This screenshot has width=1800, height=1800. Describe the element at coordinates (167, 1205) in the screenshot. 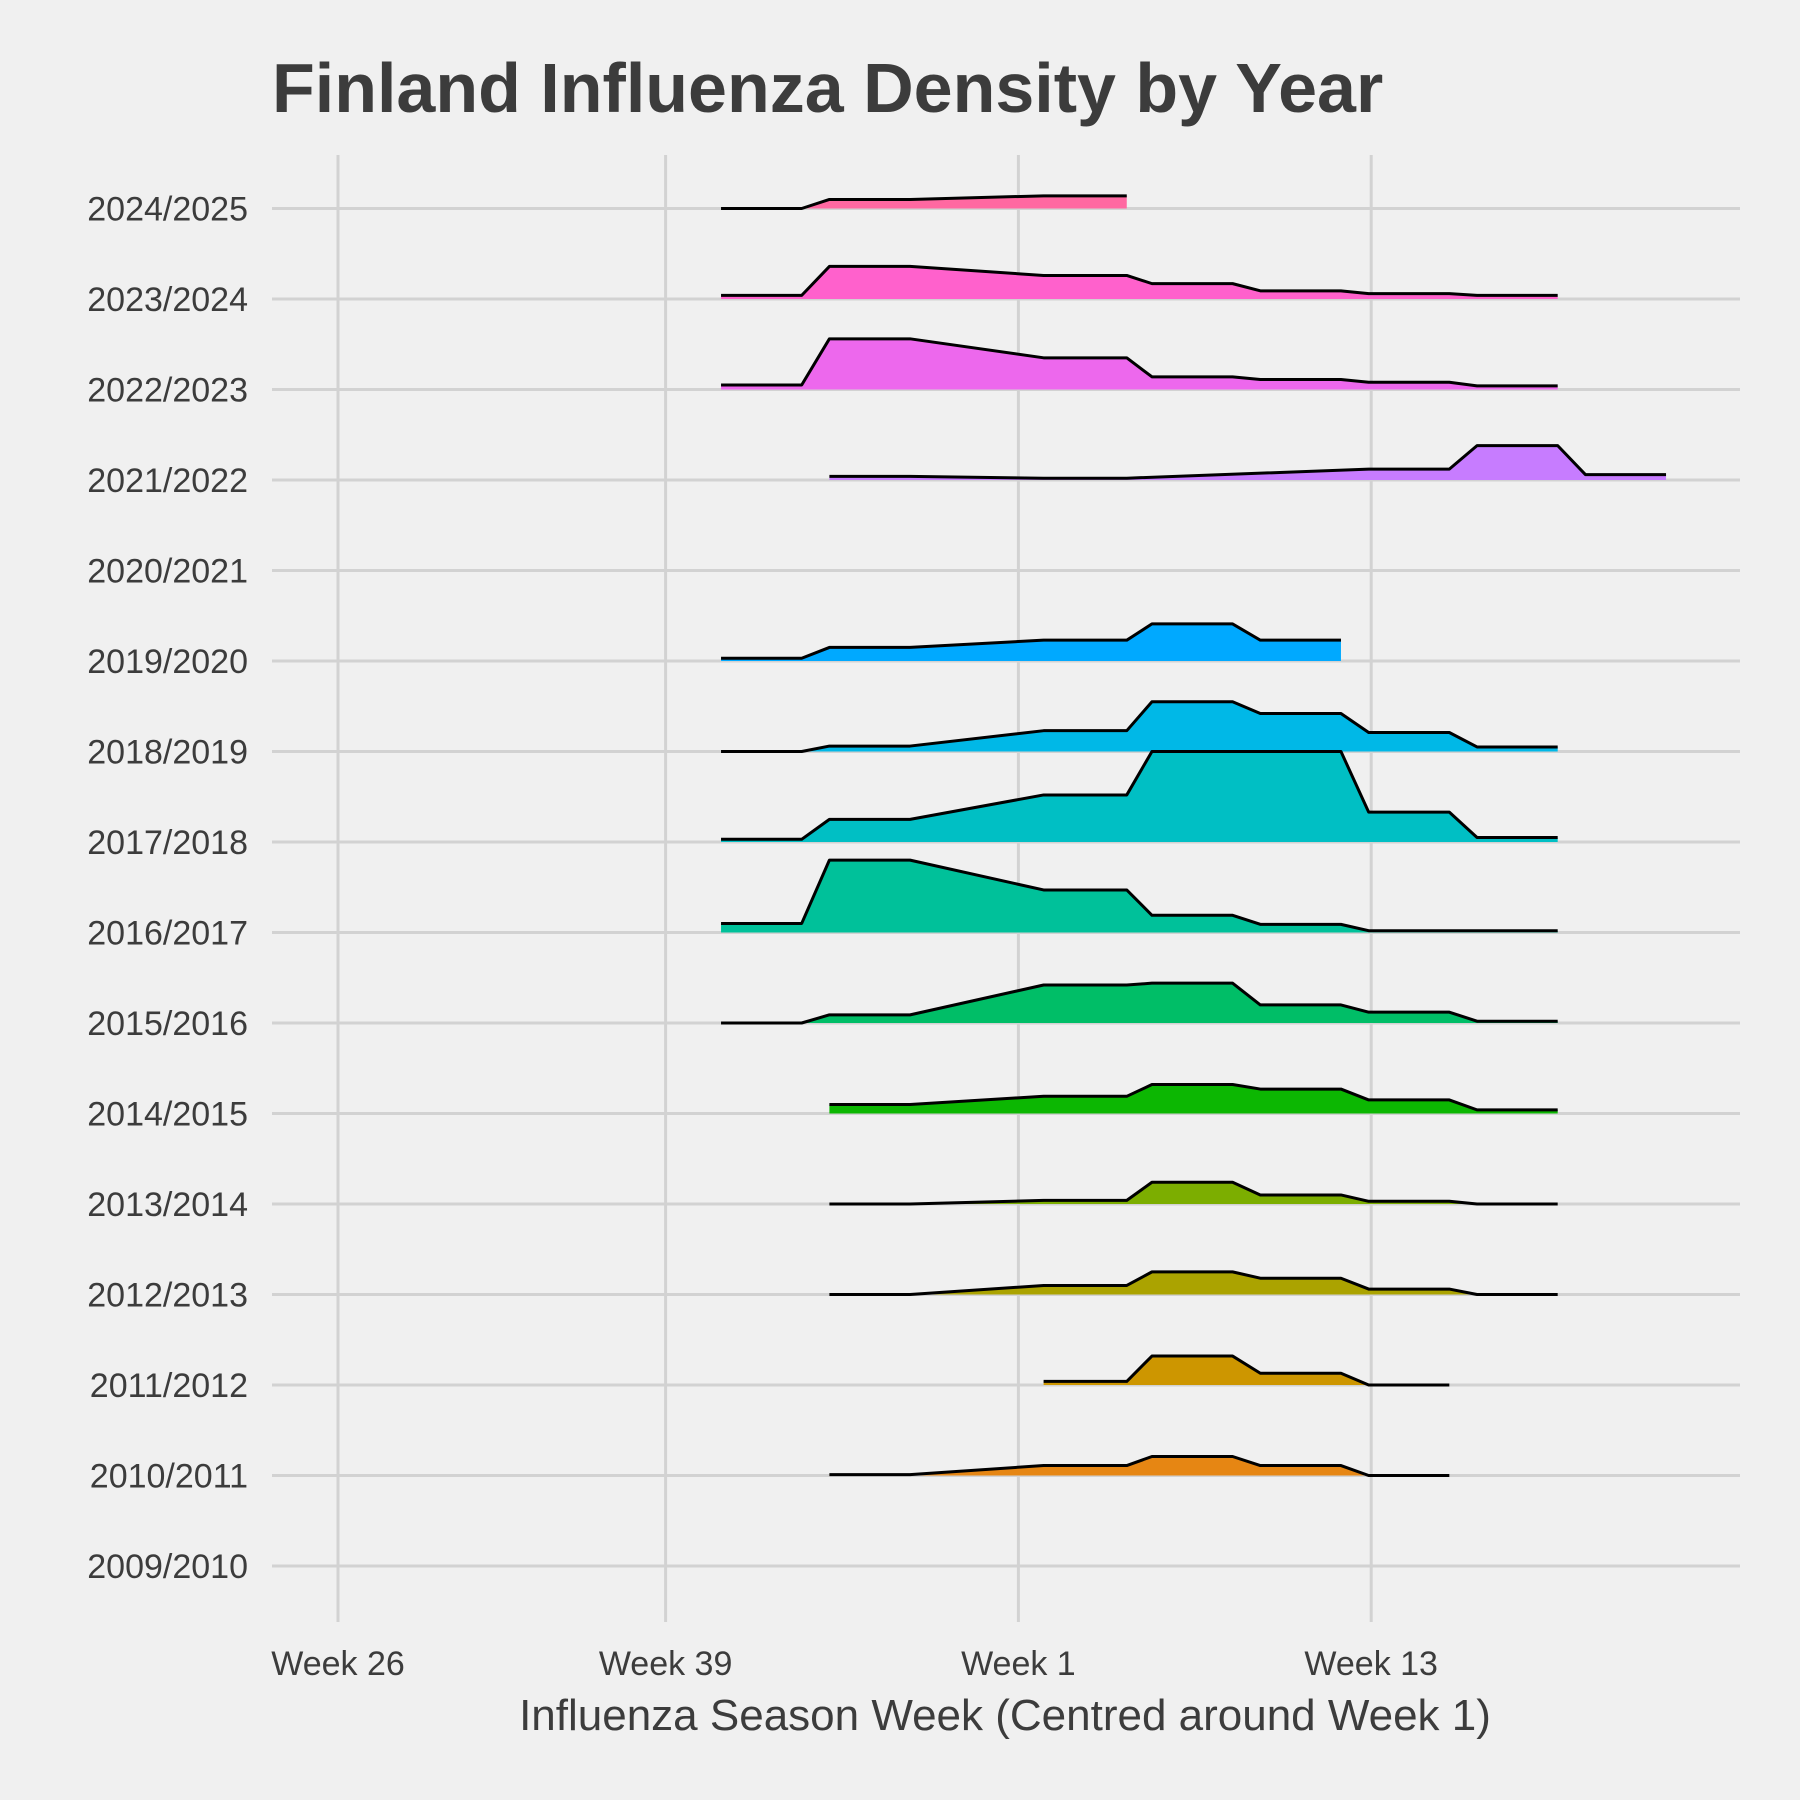

I see `y-tick-label: 2013/2014` at that location.